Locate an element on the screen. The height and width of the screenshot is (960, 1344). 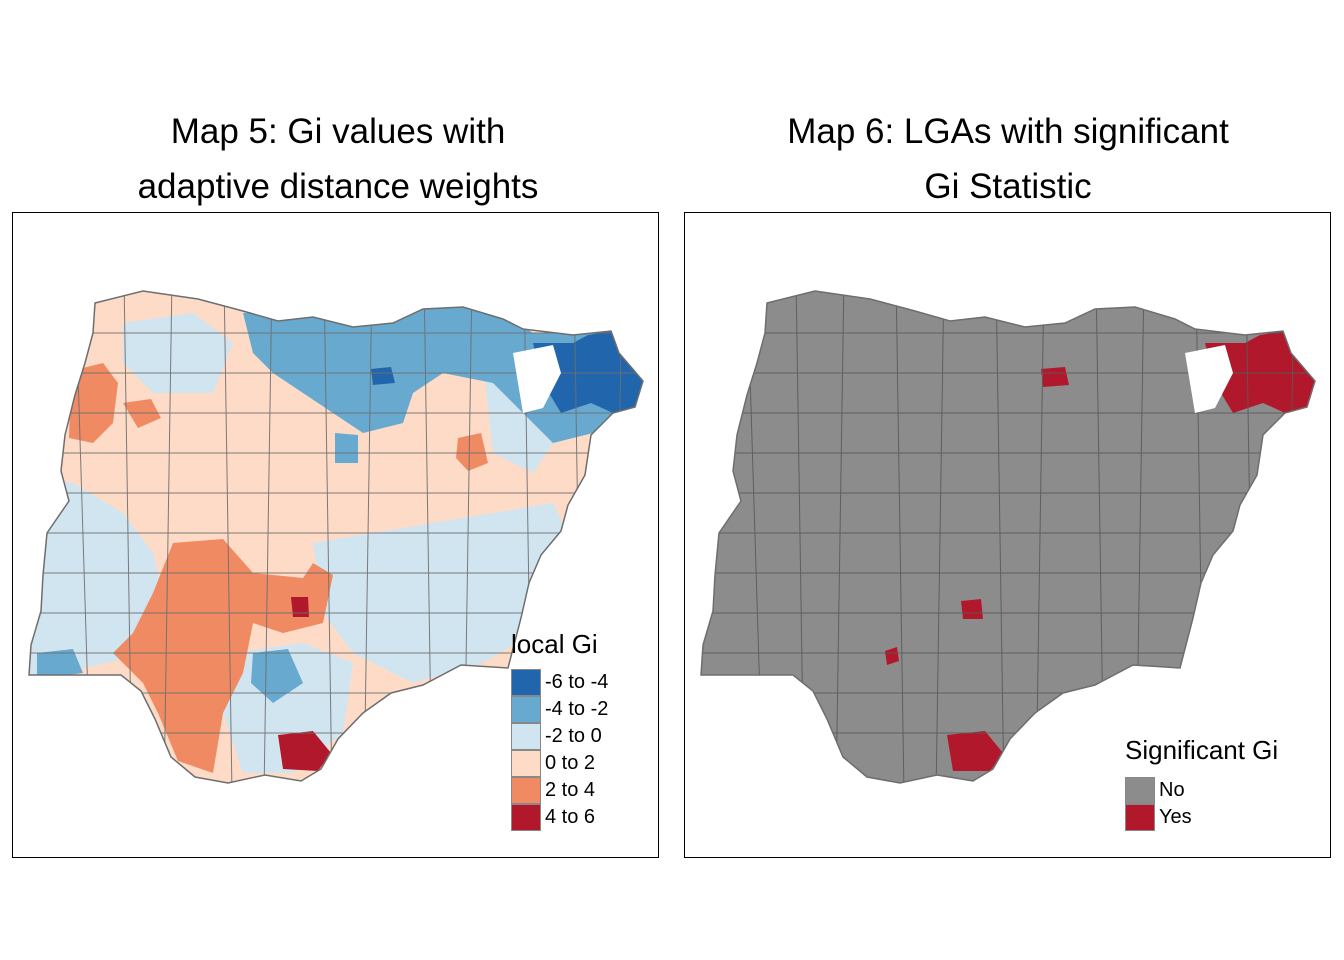
left-zone-neg6-neg4-kano is located at coordinates (383, 376).